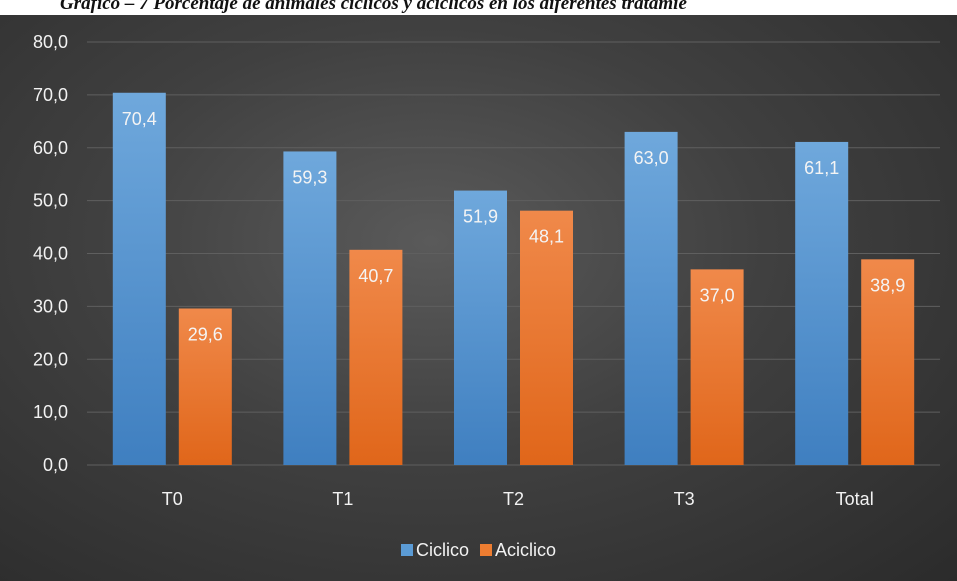  What do you see at coordinates (55, 465) in the screenshot?
I see `y-tick-label: 0,0` at bounding box center [55, 465].